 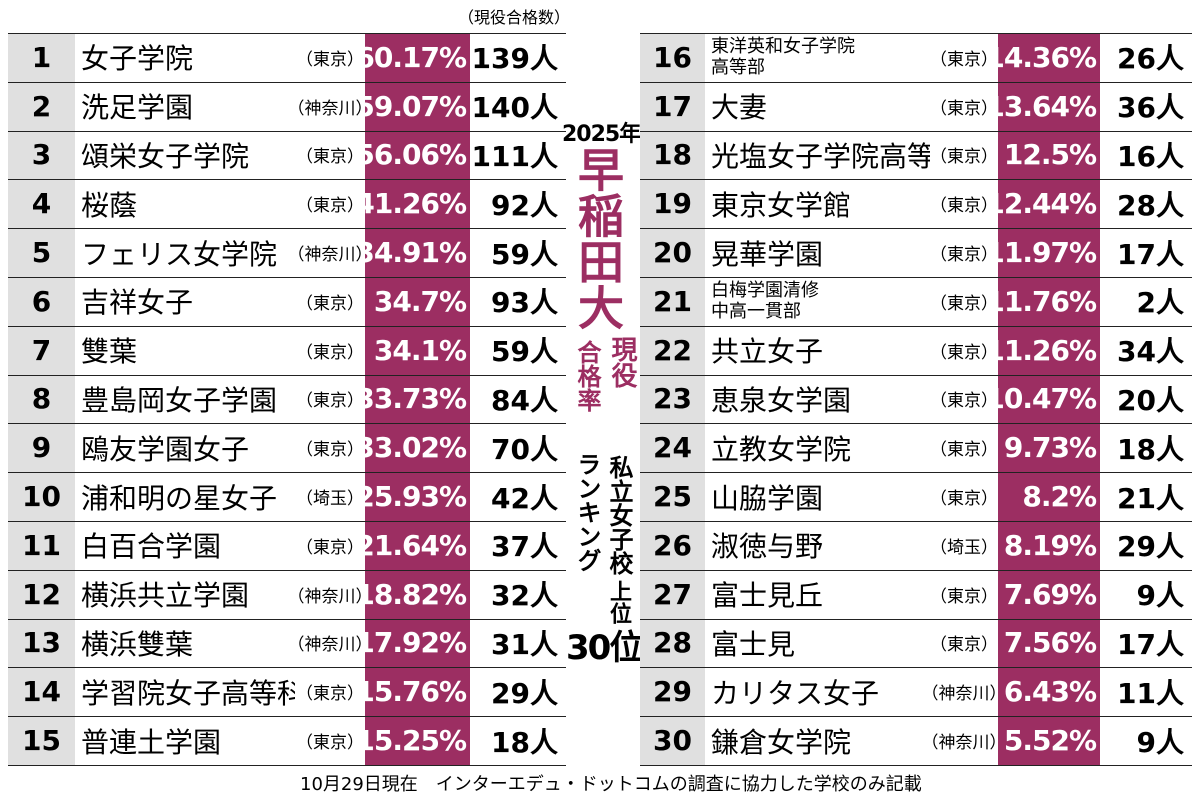 I want to click on school-name: 横浜共立学園, so click(x=165, y=596).